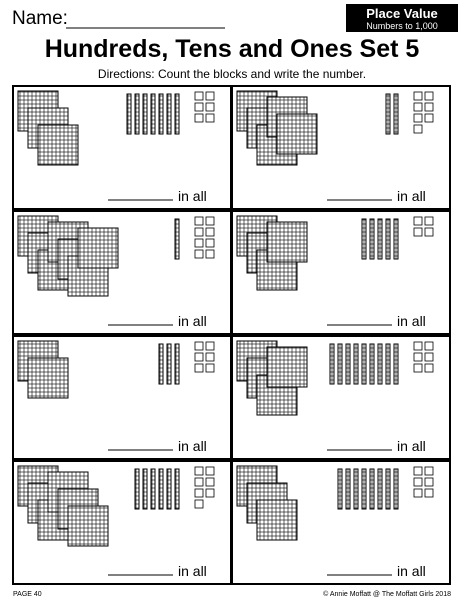  What do you see at coordinates (402, 13) in the screenshot?
I see `badge-title: Place Value` at bounding box center [402, 13].